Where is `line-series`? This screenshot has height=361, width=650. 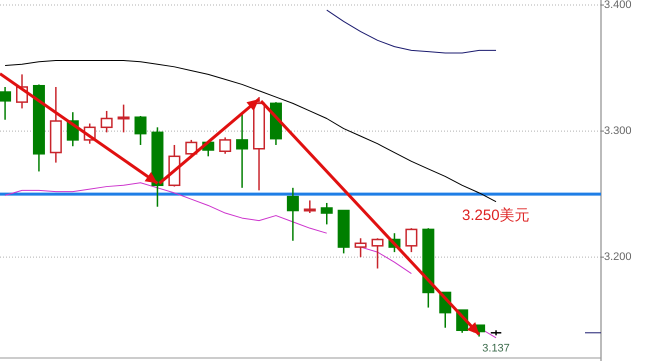
line-series is located at coordinates (411, 32).